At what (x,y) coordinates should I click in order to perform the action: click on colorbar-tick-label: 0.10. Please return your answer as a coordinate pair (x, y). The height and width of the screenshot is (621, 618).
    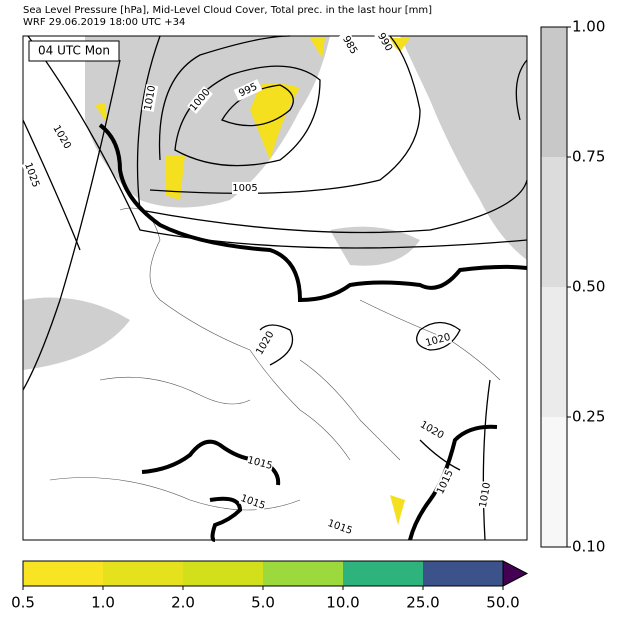
    Looking at the image, I should click on (588, 547).